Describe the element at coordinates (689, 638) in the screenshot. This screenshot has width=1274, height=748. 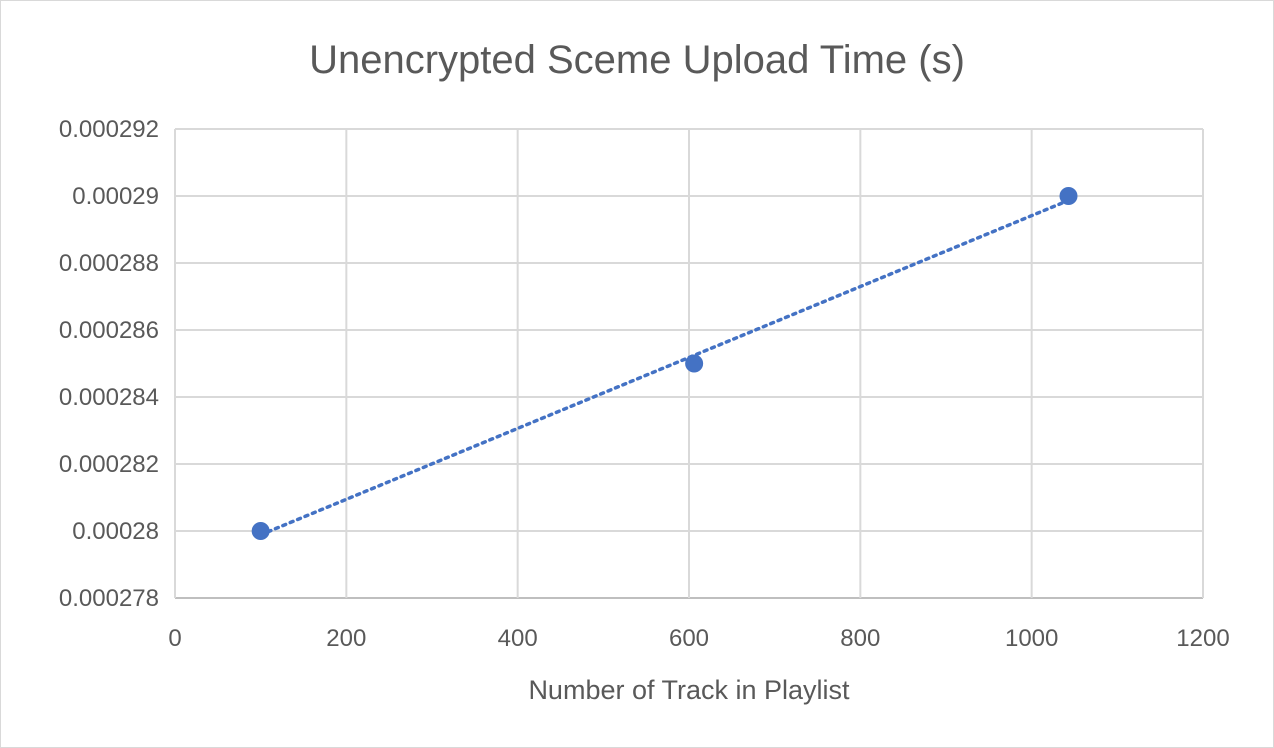
I see `x-tick-label: 600` at that location.